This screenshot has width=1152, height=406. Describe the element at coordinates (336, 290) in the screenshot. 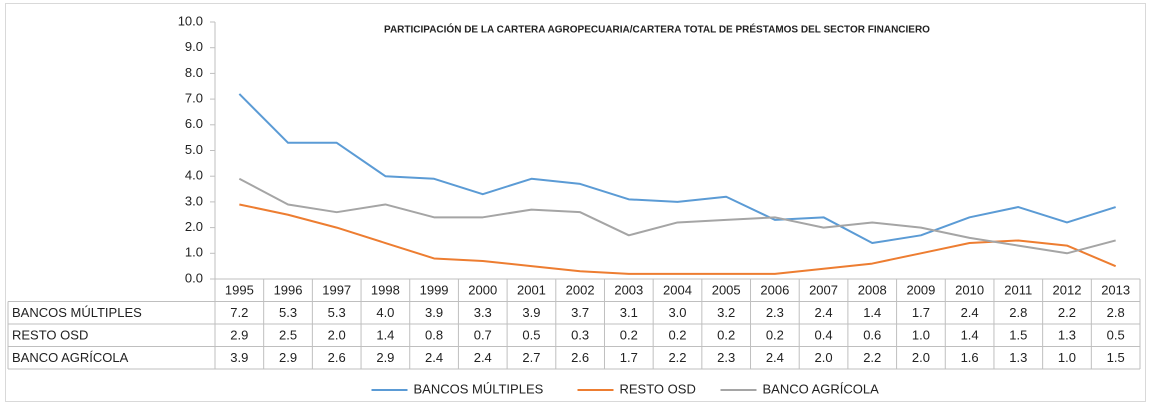

I see `x-tick-label: 1997` at that location.